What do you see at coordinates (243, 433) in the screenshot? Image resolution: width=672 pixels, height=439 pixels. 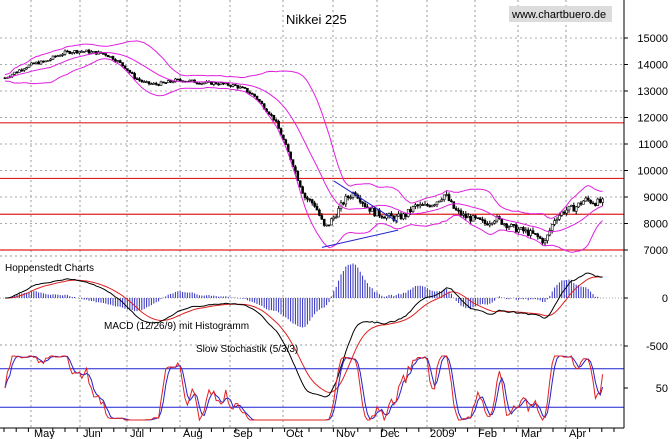 I see `month-label: Sep` at bounding box center [243, 433].